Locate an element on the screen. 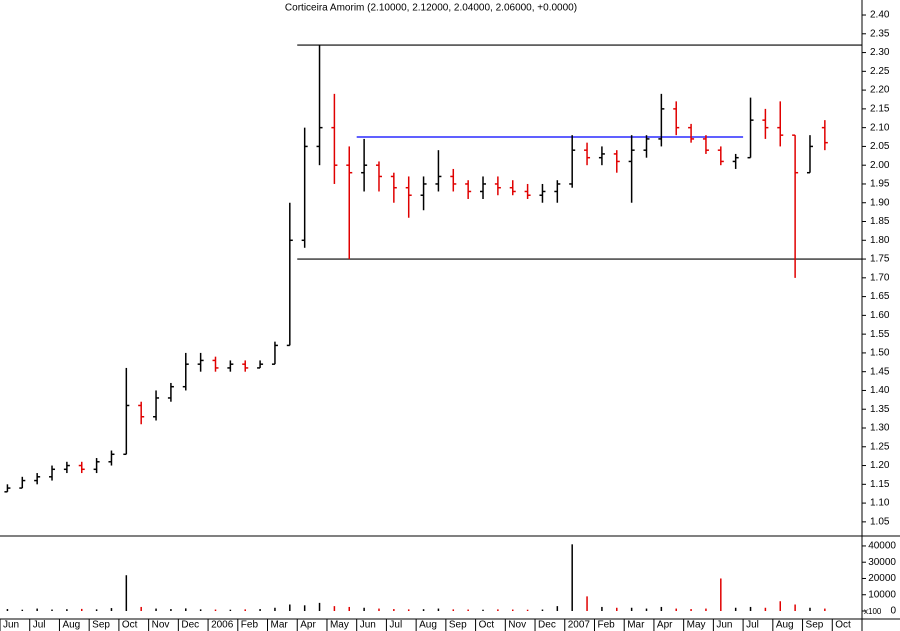  y2-tick-label: 20000 is located at coordinates (882, 578).